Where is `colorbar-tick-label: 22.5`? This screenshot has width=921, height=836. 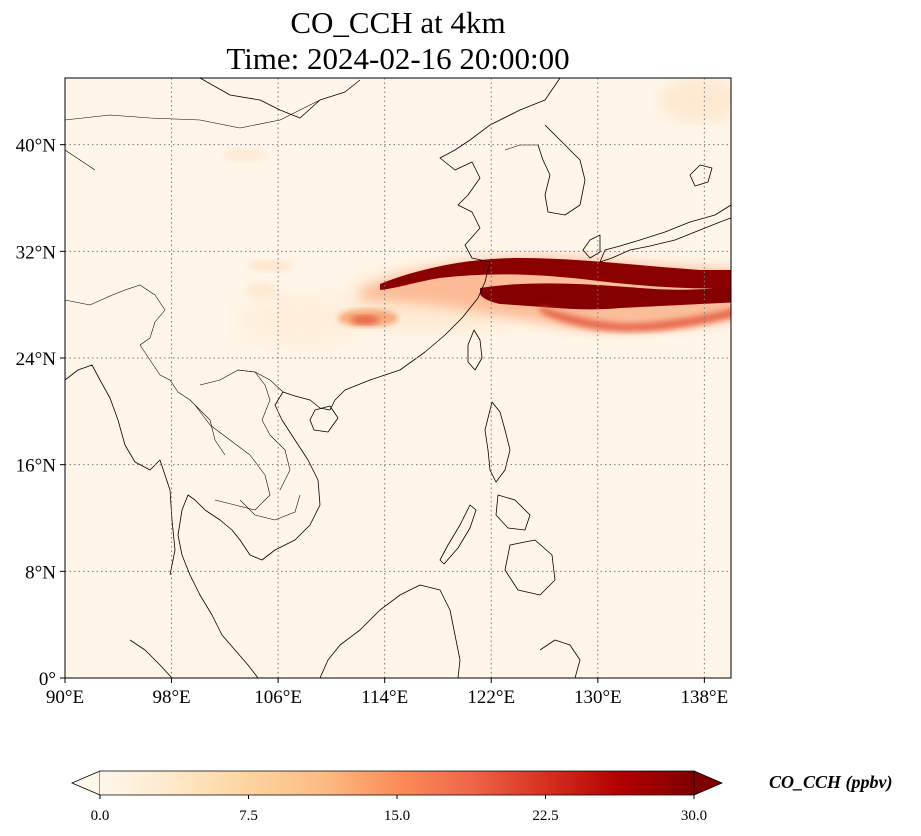 colorbar-tick-label: 22.5 is located at coordinates (545, 816).